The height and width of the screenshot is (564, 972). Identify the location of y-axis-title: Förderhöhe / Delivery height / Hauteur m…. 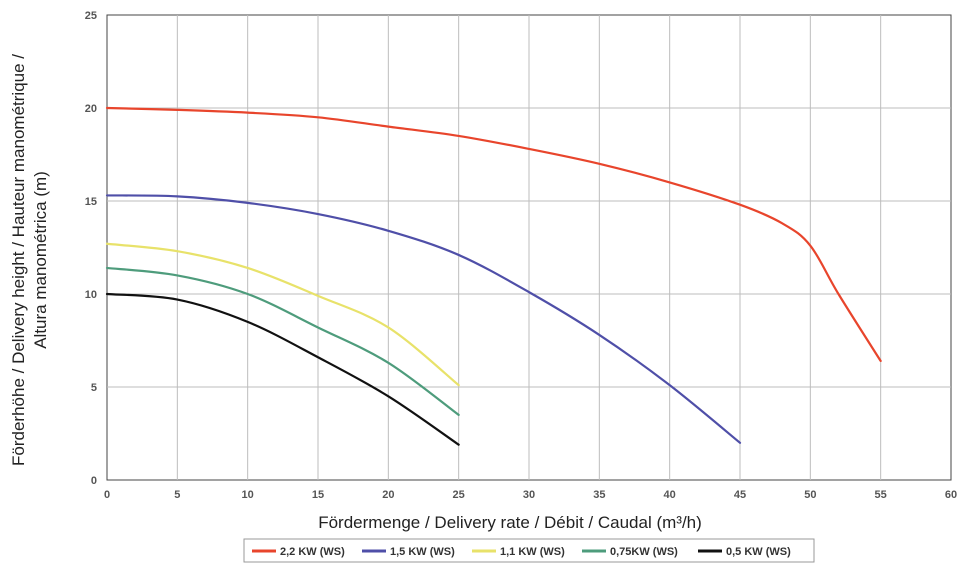
(29, 260).